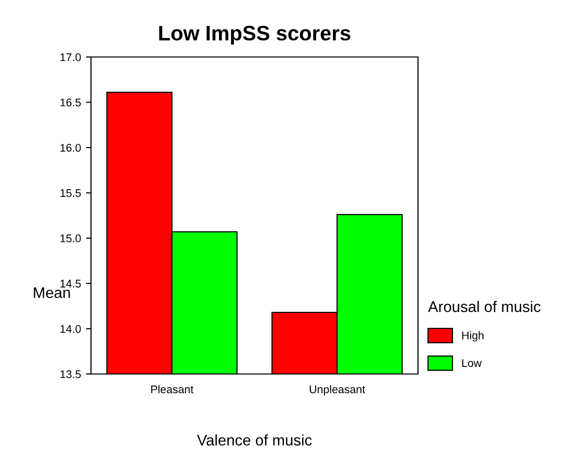  What do you see at coordinates (254, 440) in the screenshot?
I see `x-axis-title: Valence of music` at bounding box center [254, 440].